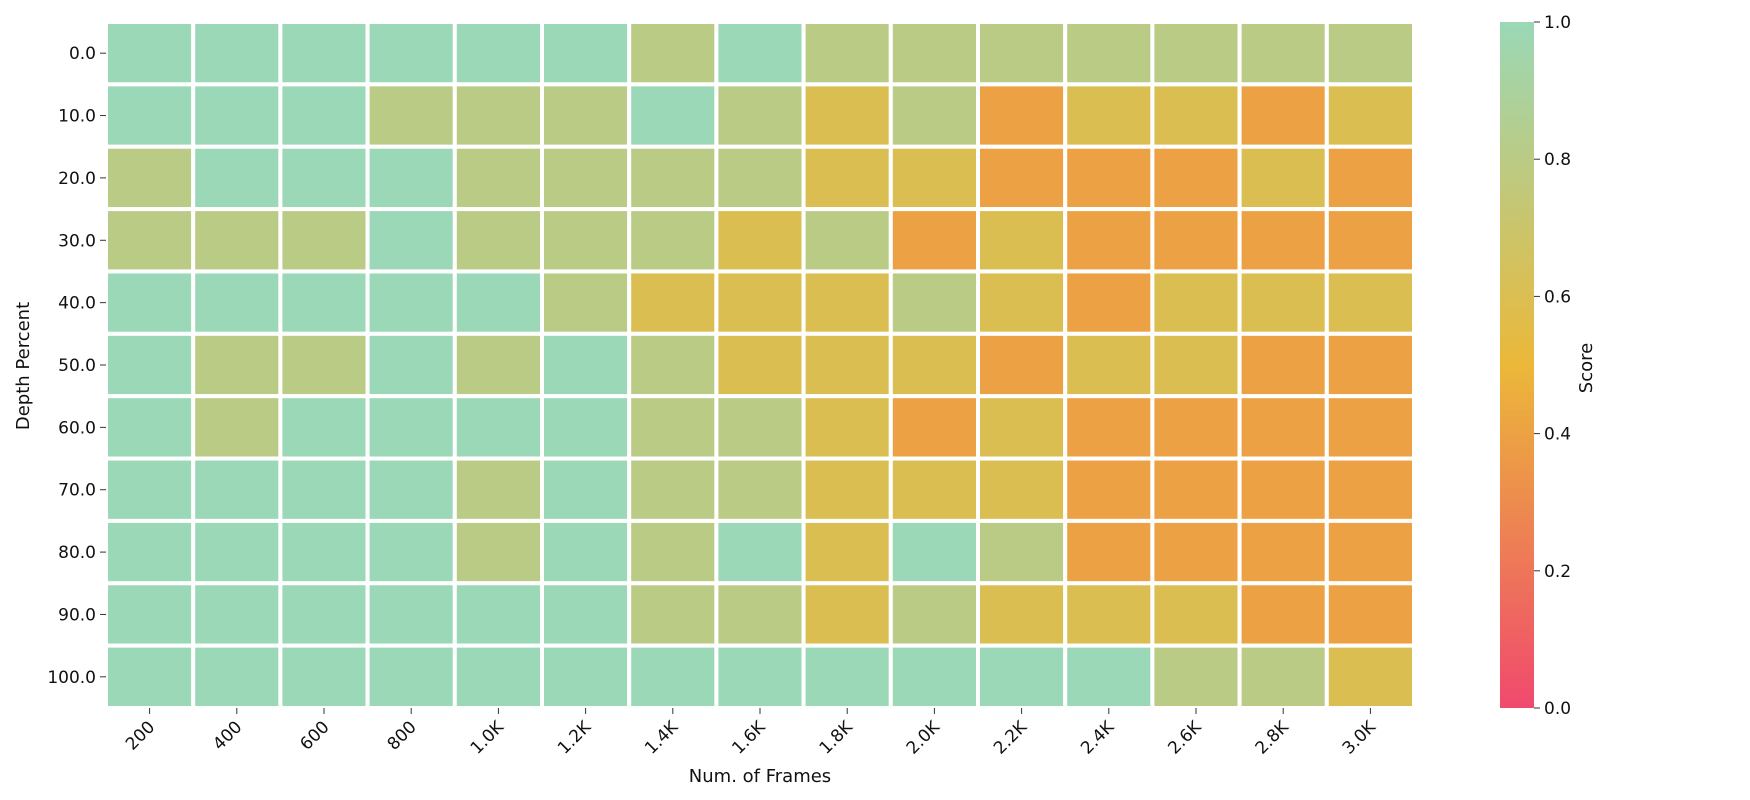 This screenshot has width=1750, height=800. I want to click on x-tick-label: 2.0K, so click(924, 738).